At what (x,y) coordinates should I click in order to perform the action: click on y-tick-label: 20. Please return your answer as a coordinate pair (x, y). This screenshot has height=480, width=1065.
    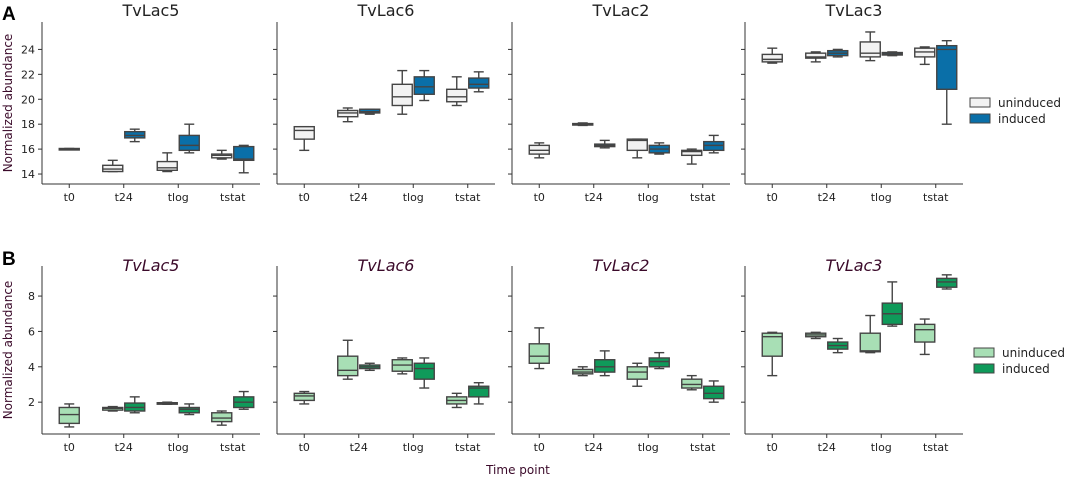
    Looking at the image, I should click on (28, 99).